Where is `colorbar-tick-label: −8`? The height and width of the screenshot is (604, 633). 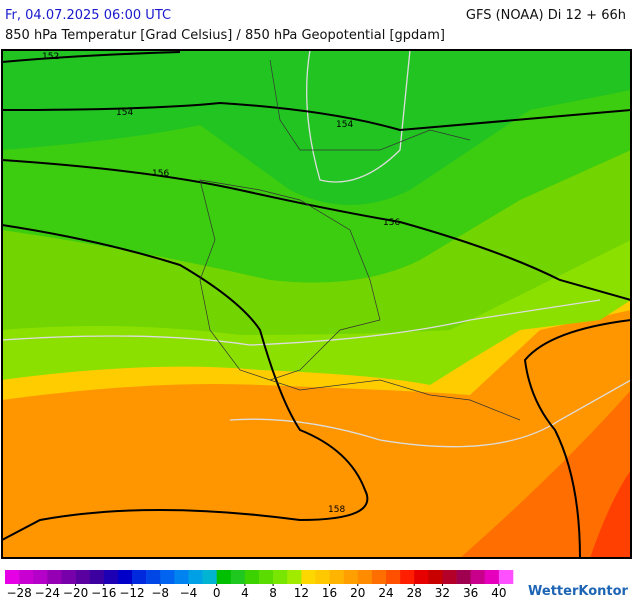 colorbar-tick-label: −8 is located at coordinates (160, 593).